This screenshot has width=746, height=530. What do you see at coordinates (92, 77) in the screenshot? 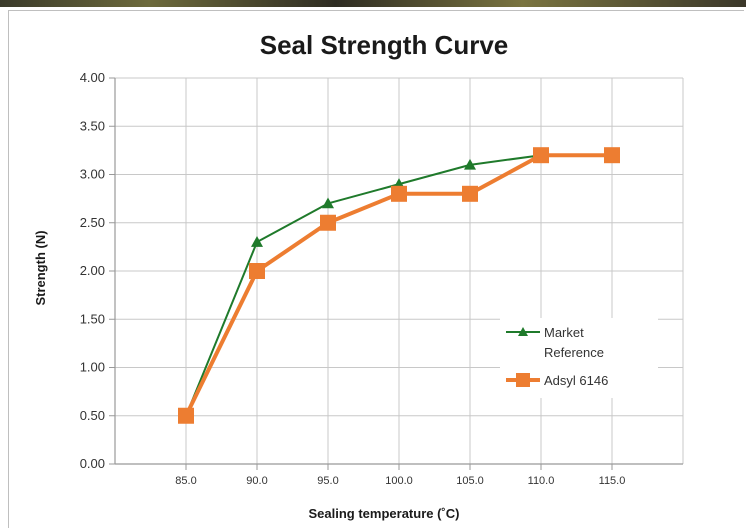
I see `y-tick-label: 4.00` at bounding box center [92, 77].